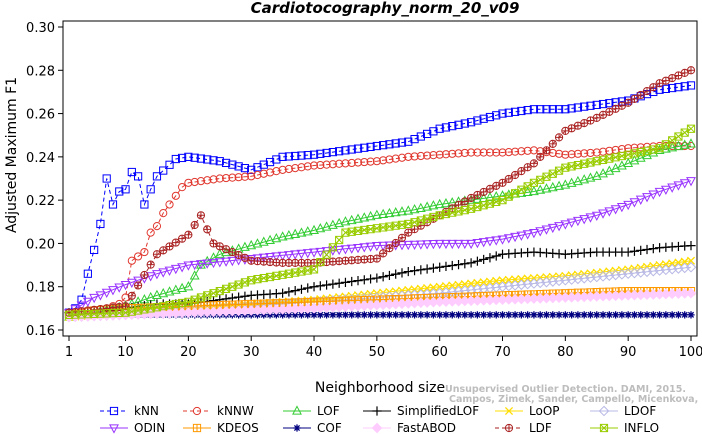 This screenshot has height=434, width=702. Describe the element at coordinates (527, 411) in the screenshot. I see `legend-item: LoOP` at that location.